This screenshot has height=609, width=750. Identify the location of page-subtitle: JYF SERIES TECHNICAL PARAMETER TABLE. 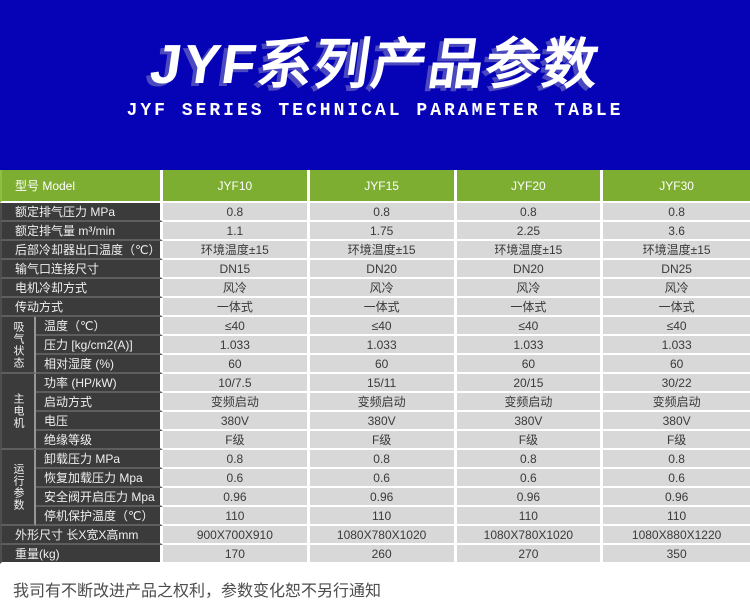
(375, 111).